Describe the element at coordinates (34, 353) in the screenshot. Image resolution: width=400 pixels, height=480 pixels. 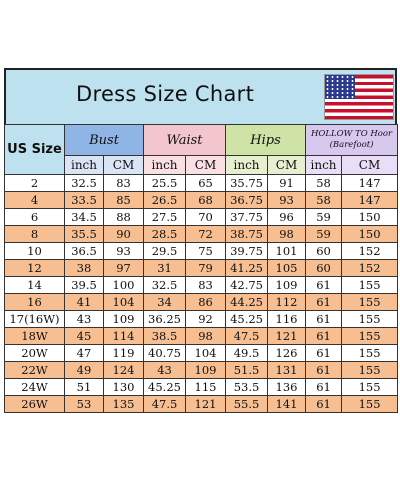
I see `size-label: 20W` at that location.